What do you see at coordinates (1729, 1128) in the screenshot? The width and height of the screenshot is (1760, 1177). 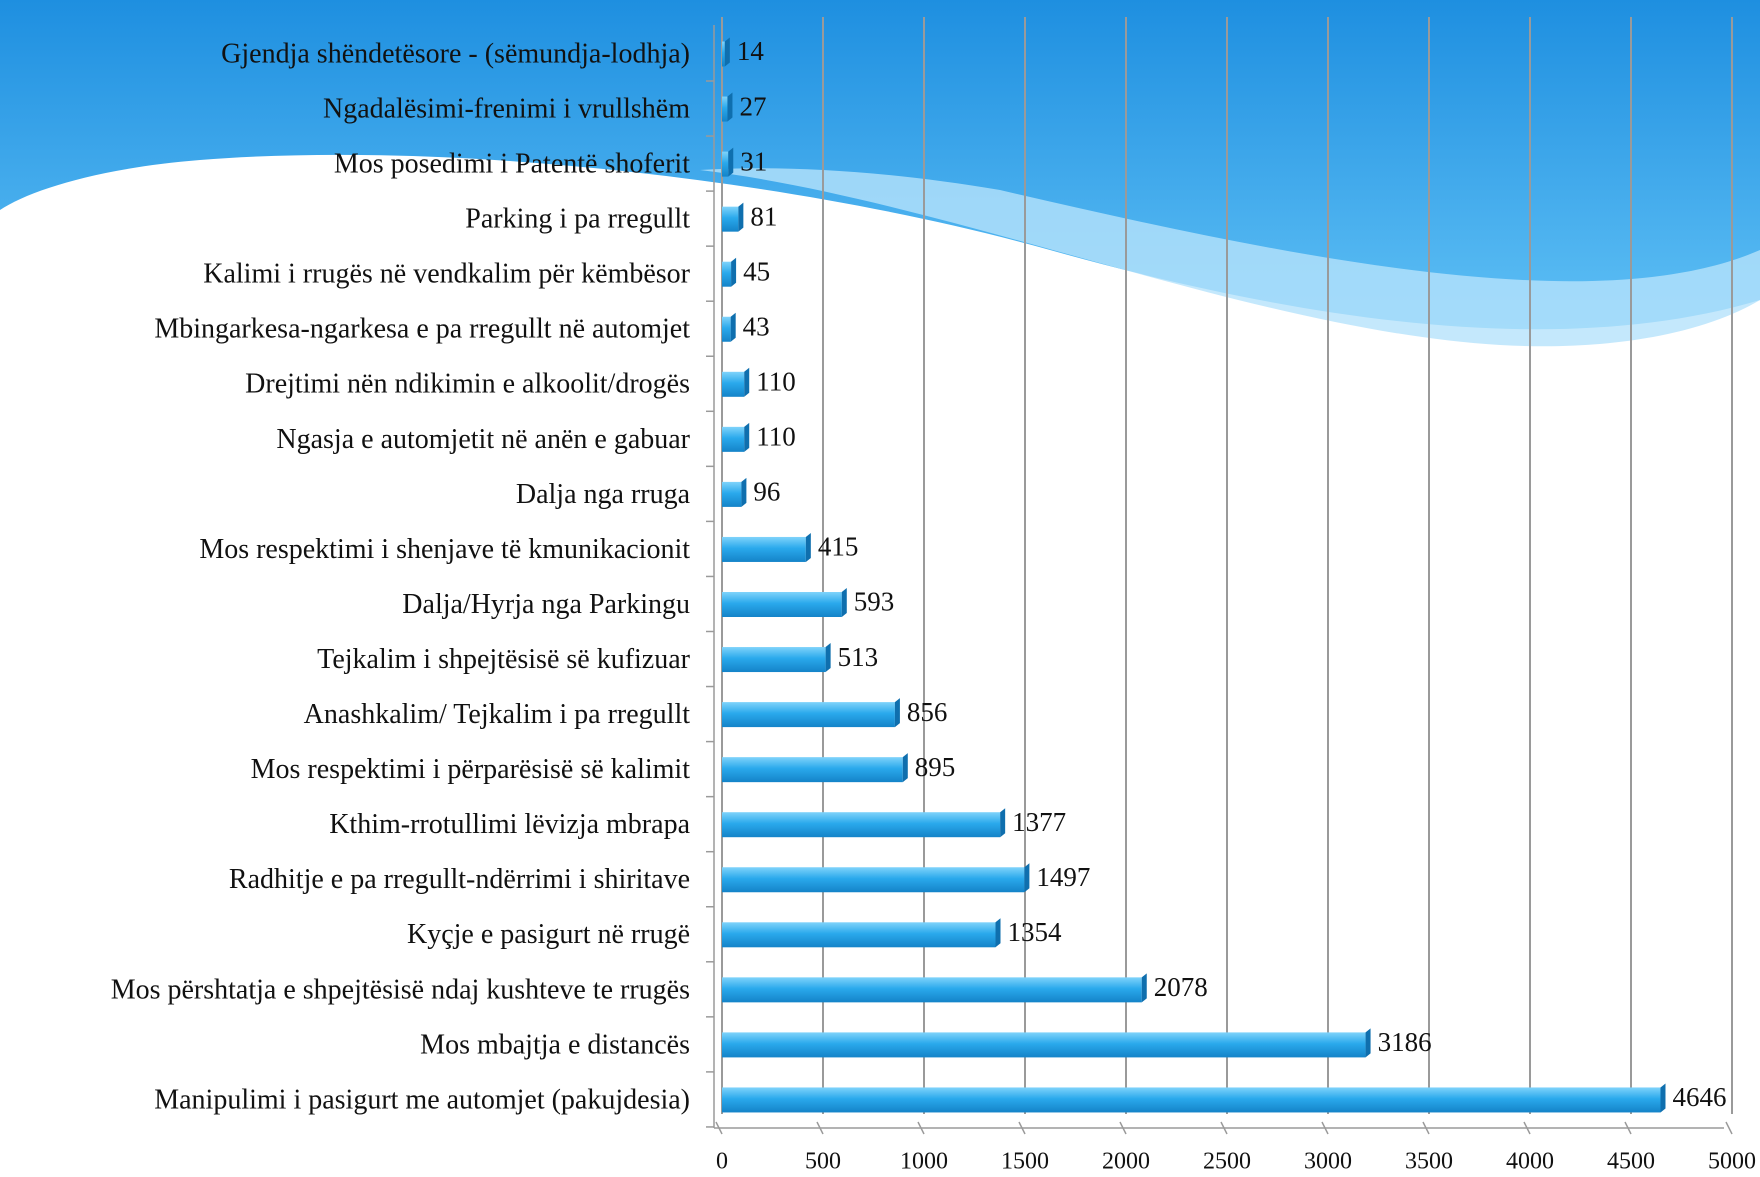 I see `tick-mark` at bounding box center [1729, 1128].